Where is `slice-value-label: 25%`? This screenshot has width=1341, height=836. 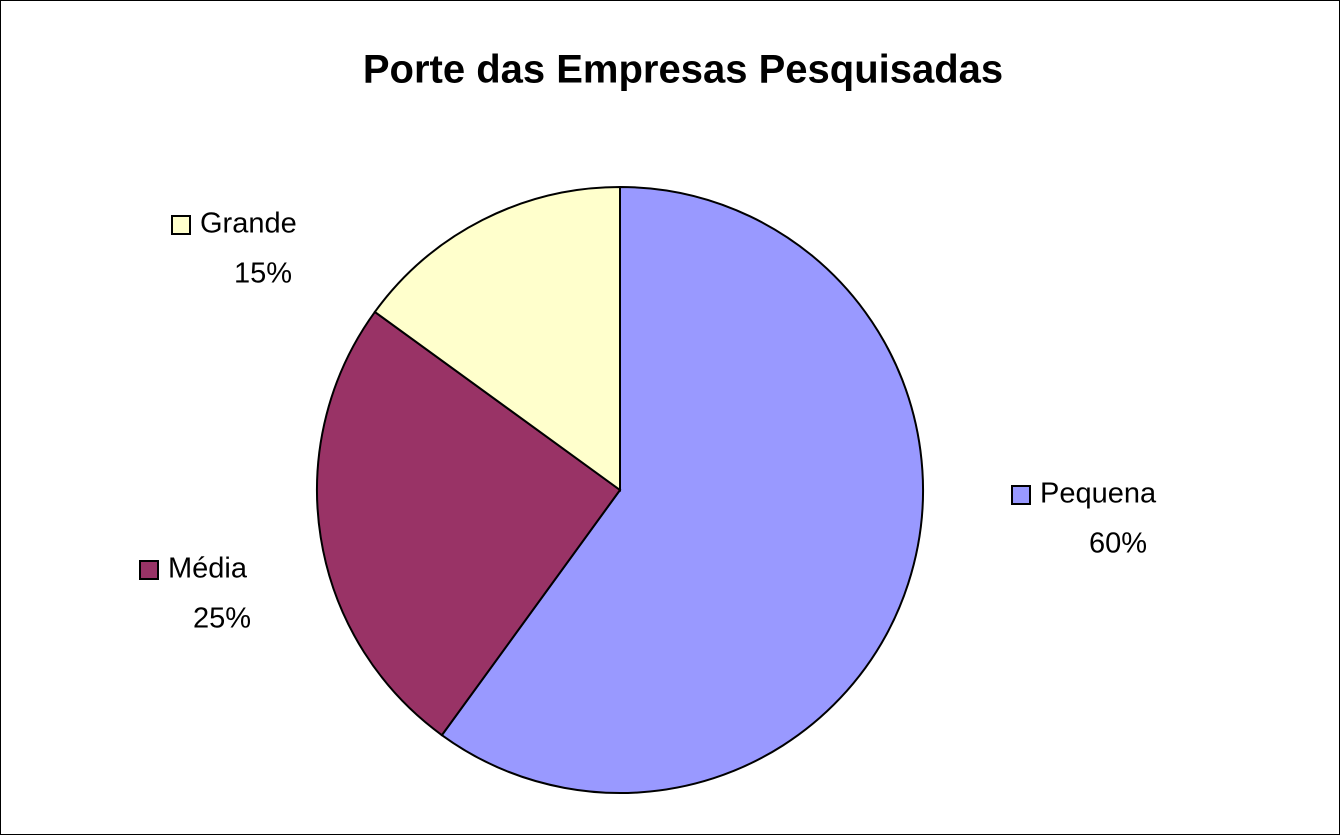
slice-value-label: 25% is located at coordinates (222, 619).